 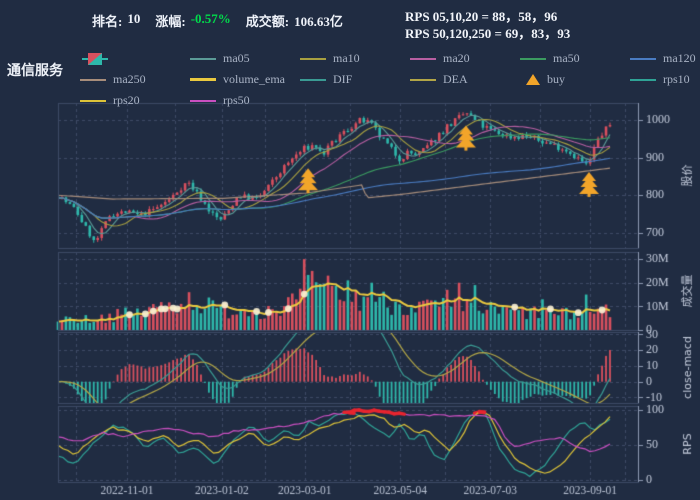 I want to click on legend-label: buy, so click(x=556, y=79).